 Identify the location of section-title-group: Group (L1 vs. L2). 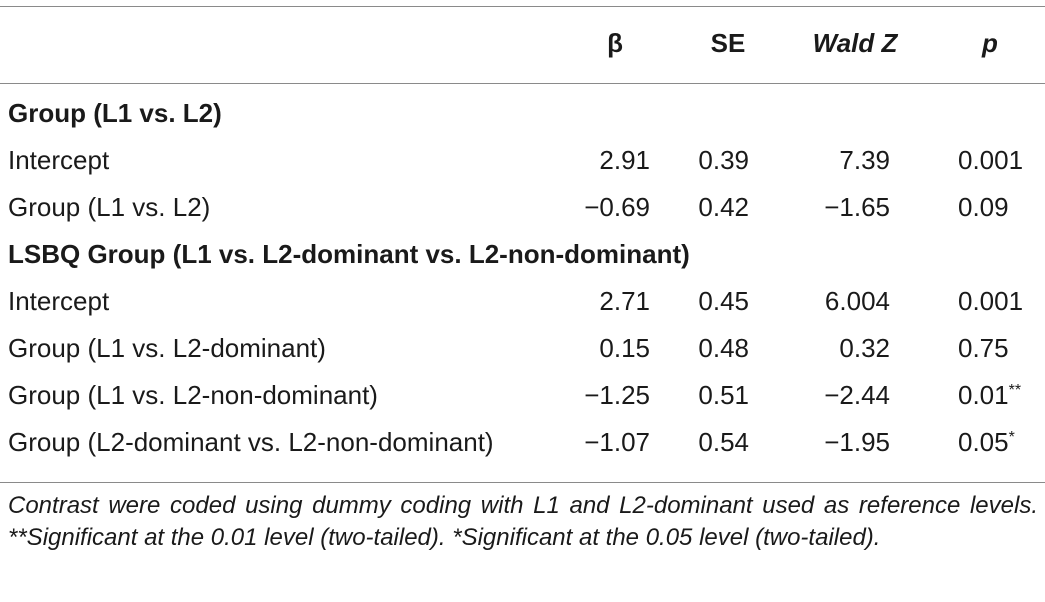
(115, 113).